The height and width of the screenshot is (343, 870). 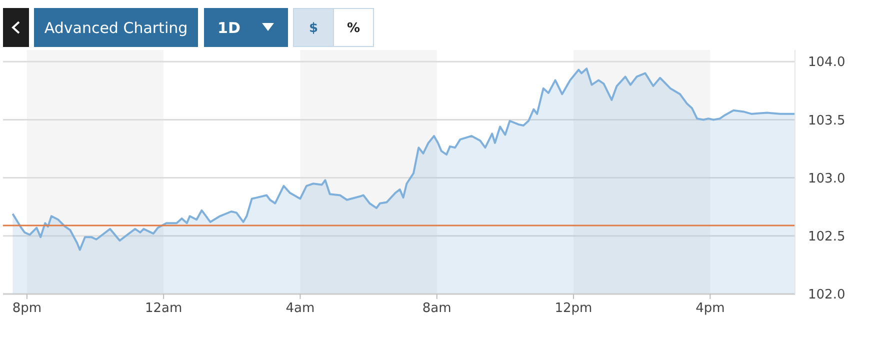 I want to click on y-tick-label: 102.5, so click(x=827, y=236).